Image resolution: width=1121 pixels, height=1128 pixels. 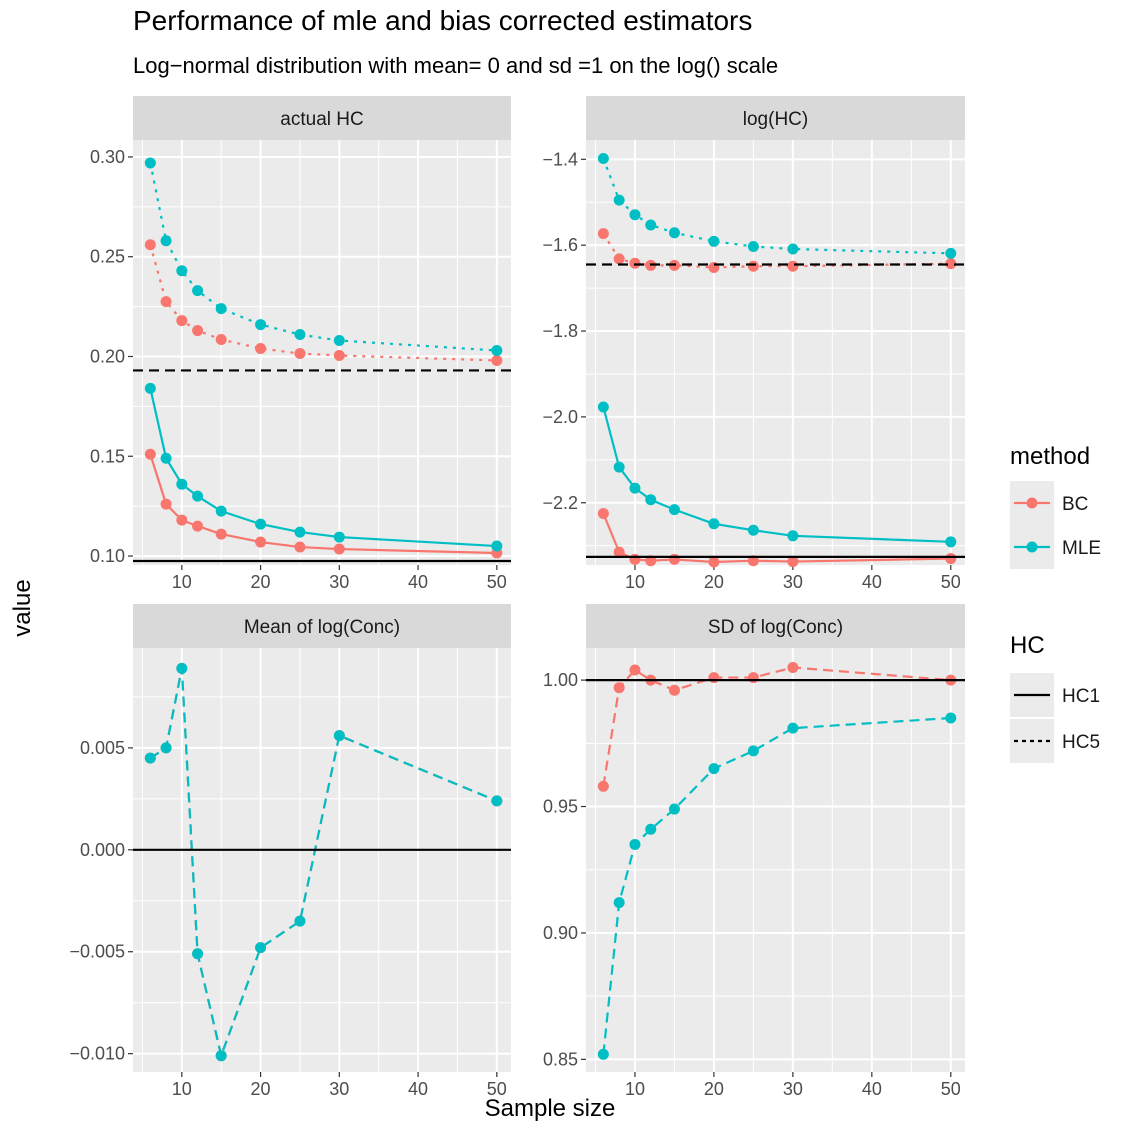 I want to click on y-tick-label: −2.2, so click(x=560, y=503).